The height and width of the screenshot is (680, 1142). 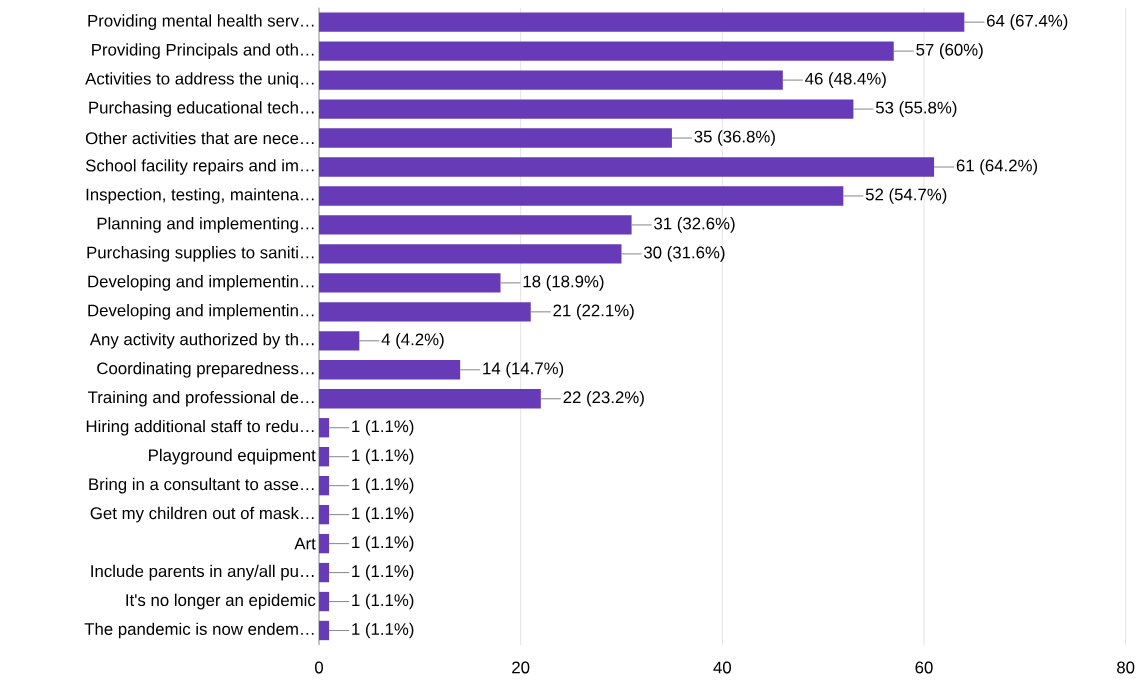 What do you see at coordinates (734, 138) in the screenshot?
I see `data-label: 35 (36.8%)` at bounding box center [734, 138].